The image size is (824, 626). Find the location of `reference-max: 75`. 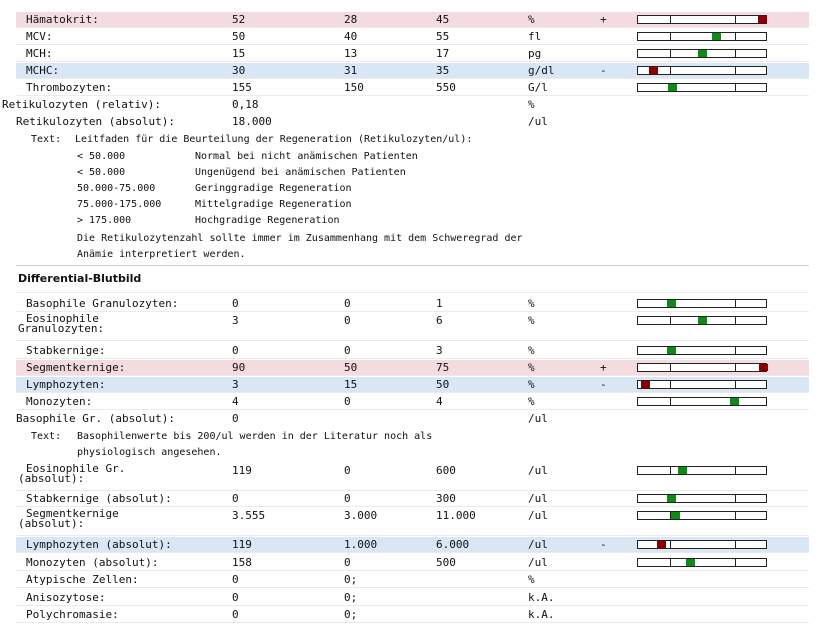

reference-max: 75 is located at coordinates (443, 367).